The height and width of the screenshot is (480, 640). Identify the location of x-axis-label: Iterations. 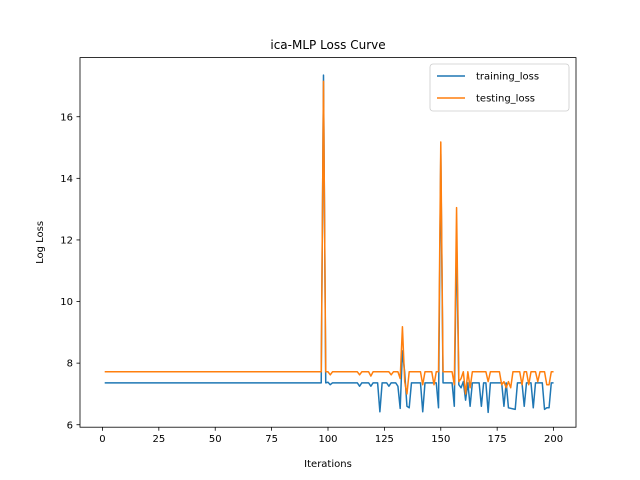
(328, 464).